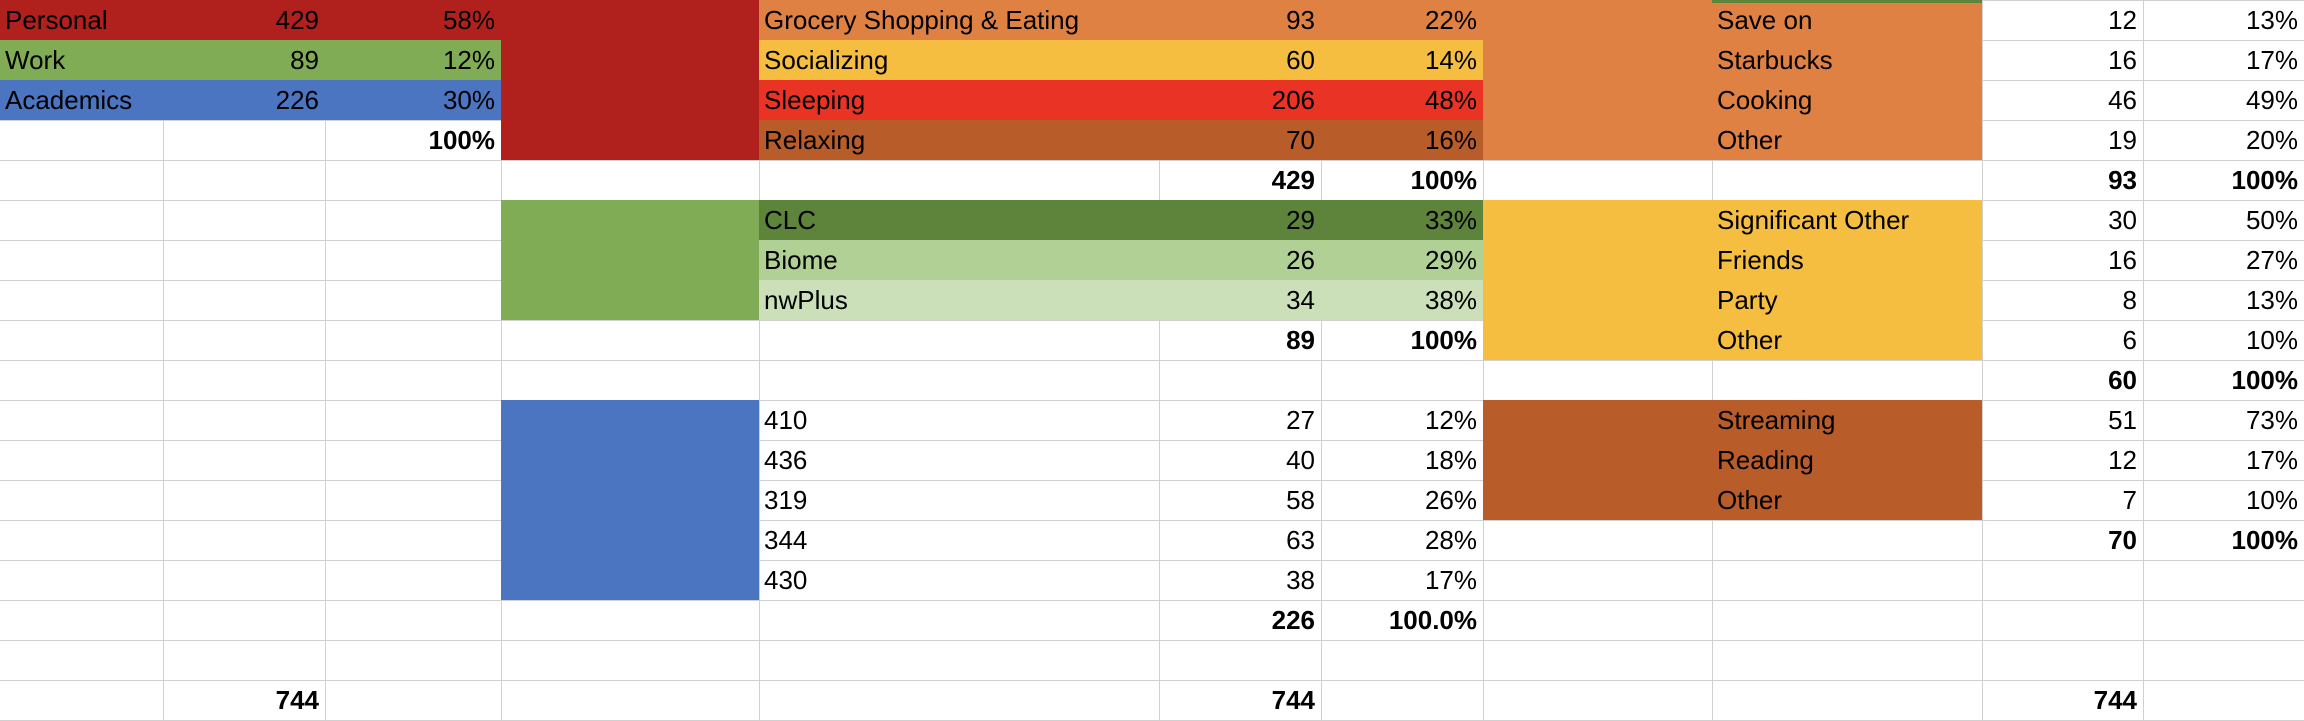  I want to click on relax_block-item-label: Other, so click(1750, 500).